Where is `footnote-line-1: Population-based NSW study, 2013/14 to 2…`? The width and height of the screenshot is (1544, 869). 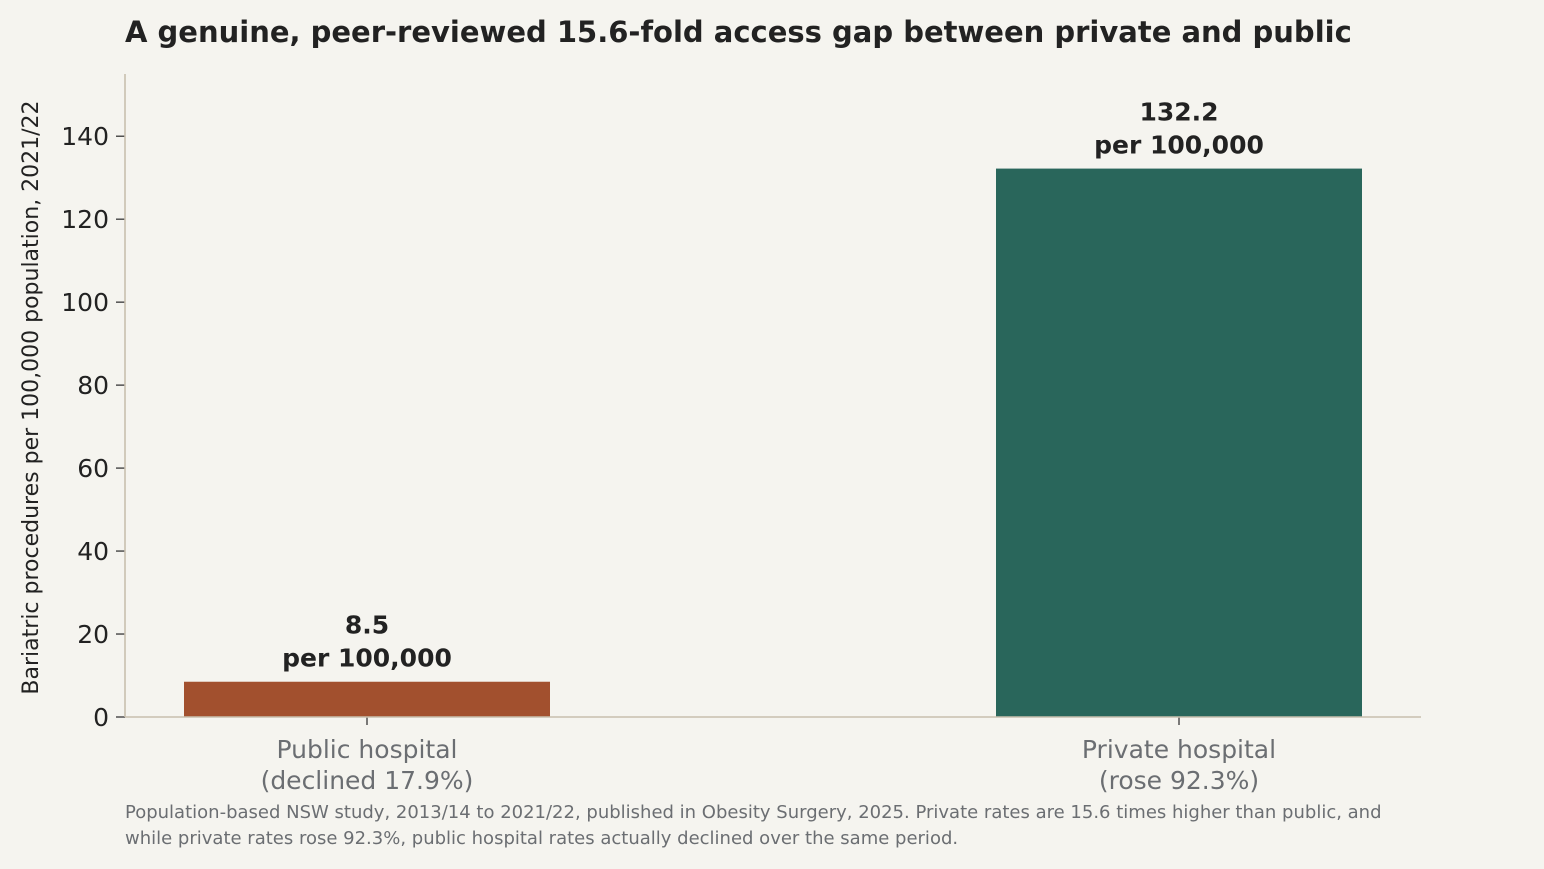
footnote-line-1: Population-based NSW study, 2013/14 to 2… is located at coordinates (753, 812).